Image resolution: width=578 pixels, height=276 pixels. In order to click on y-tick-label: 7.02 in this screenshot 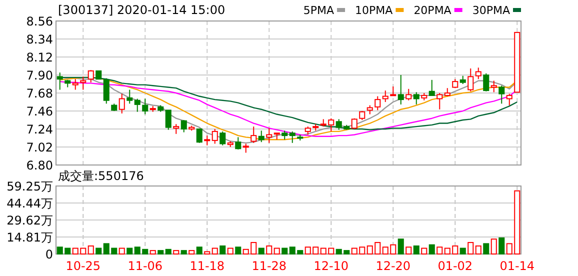, I will do `click(39, 147)`.